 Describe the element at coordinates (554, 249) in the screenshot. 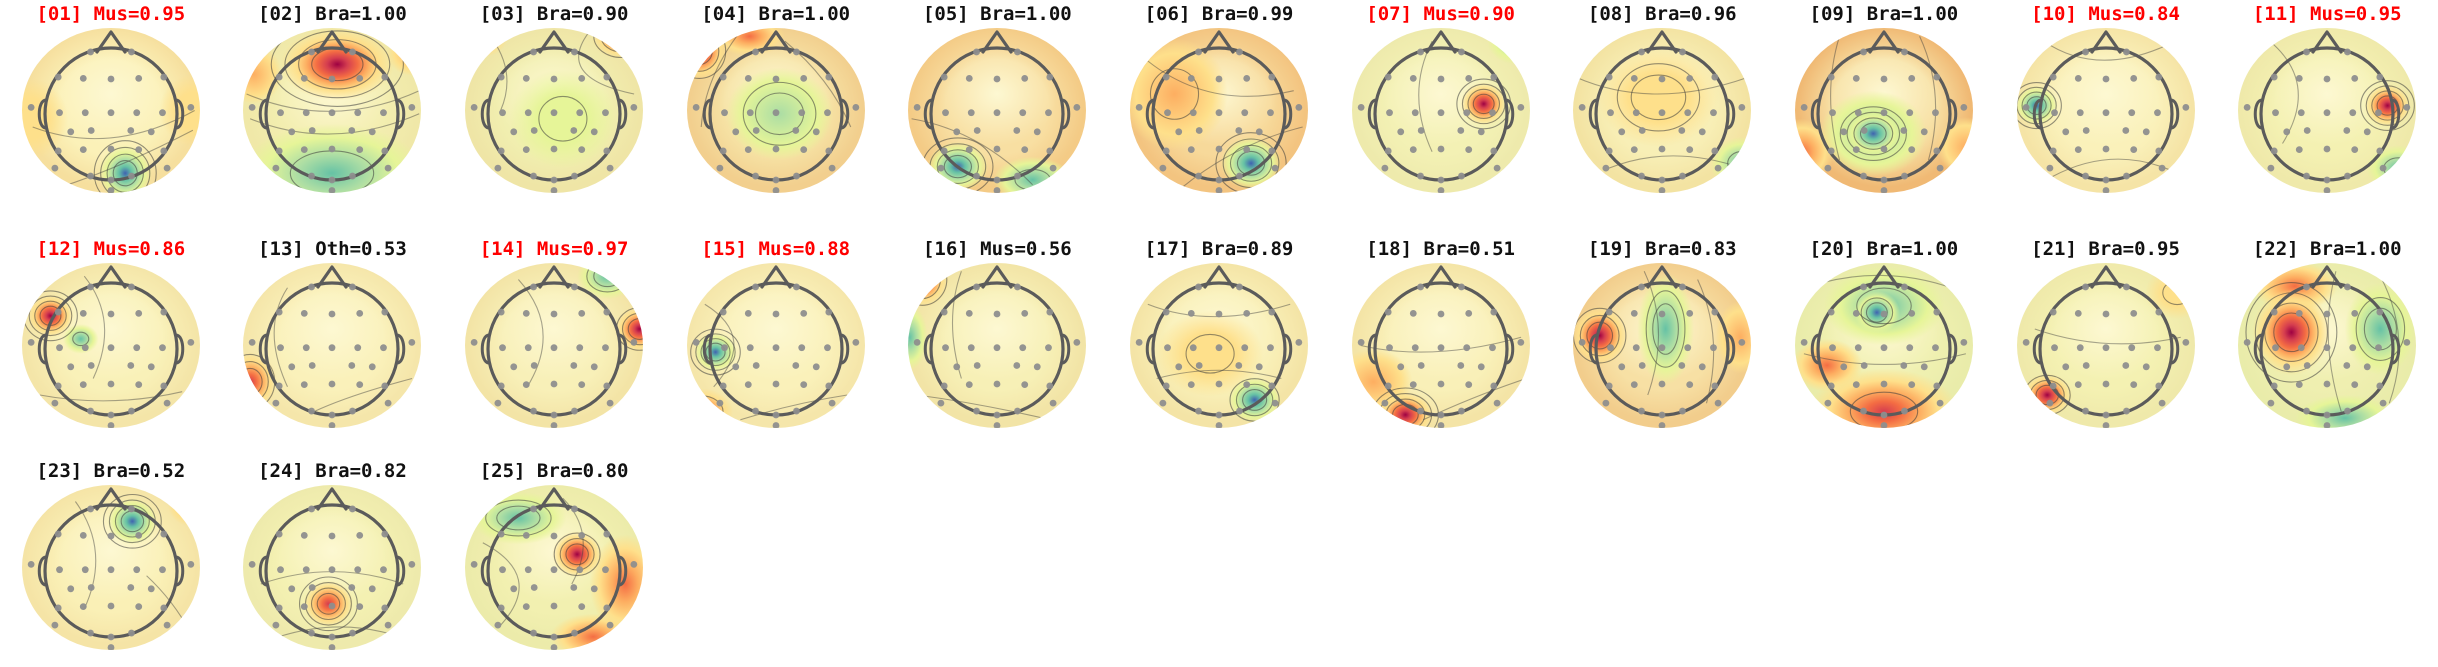

I see `component-label: [14] Mus=0.97` at that location.